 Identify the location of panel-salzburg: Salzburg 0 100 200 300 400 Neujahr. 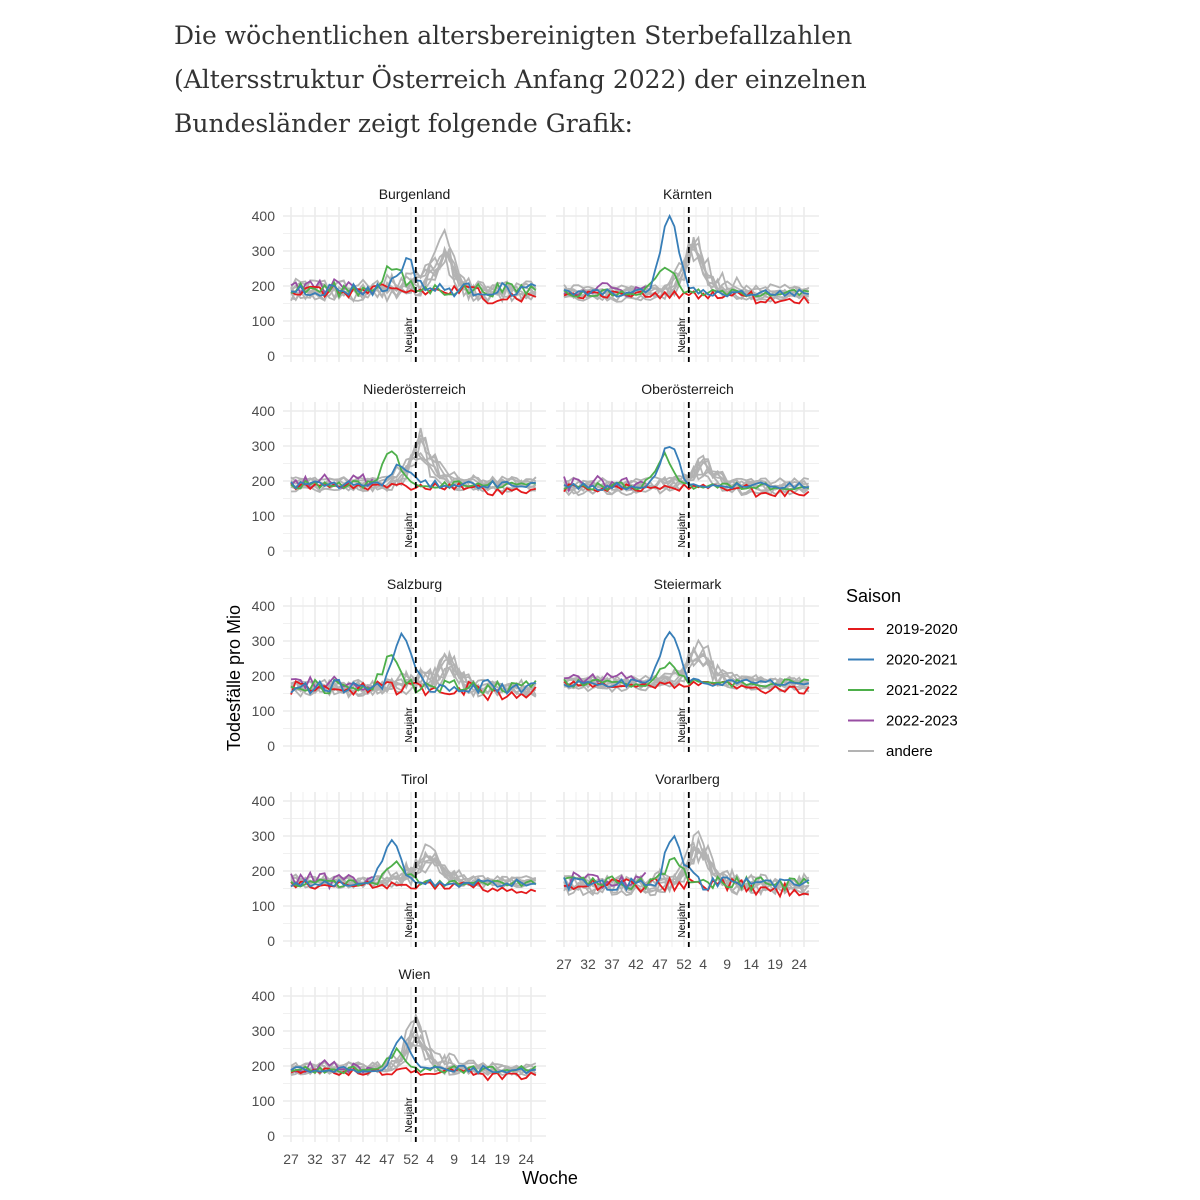
(399, 665).